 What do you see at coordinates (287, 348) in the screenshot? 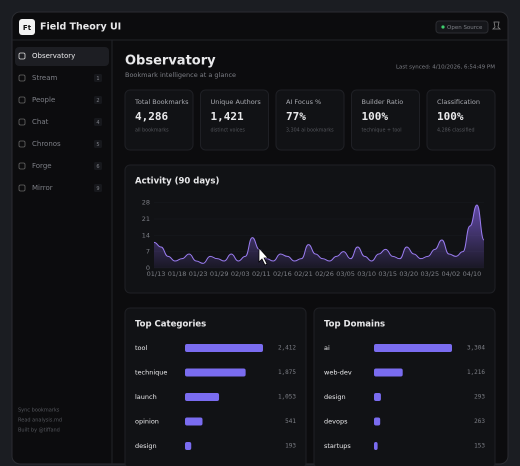
I see `row-value: 2,412` at bounding box center [287, 348].